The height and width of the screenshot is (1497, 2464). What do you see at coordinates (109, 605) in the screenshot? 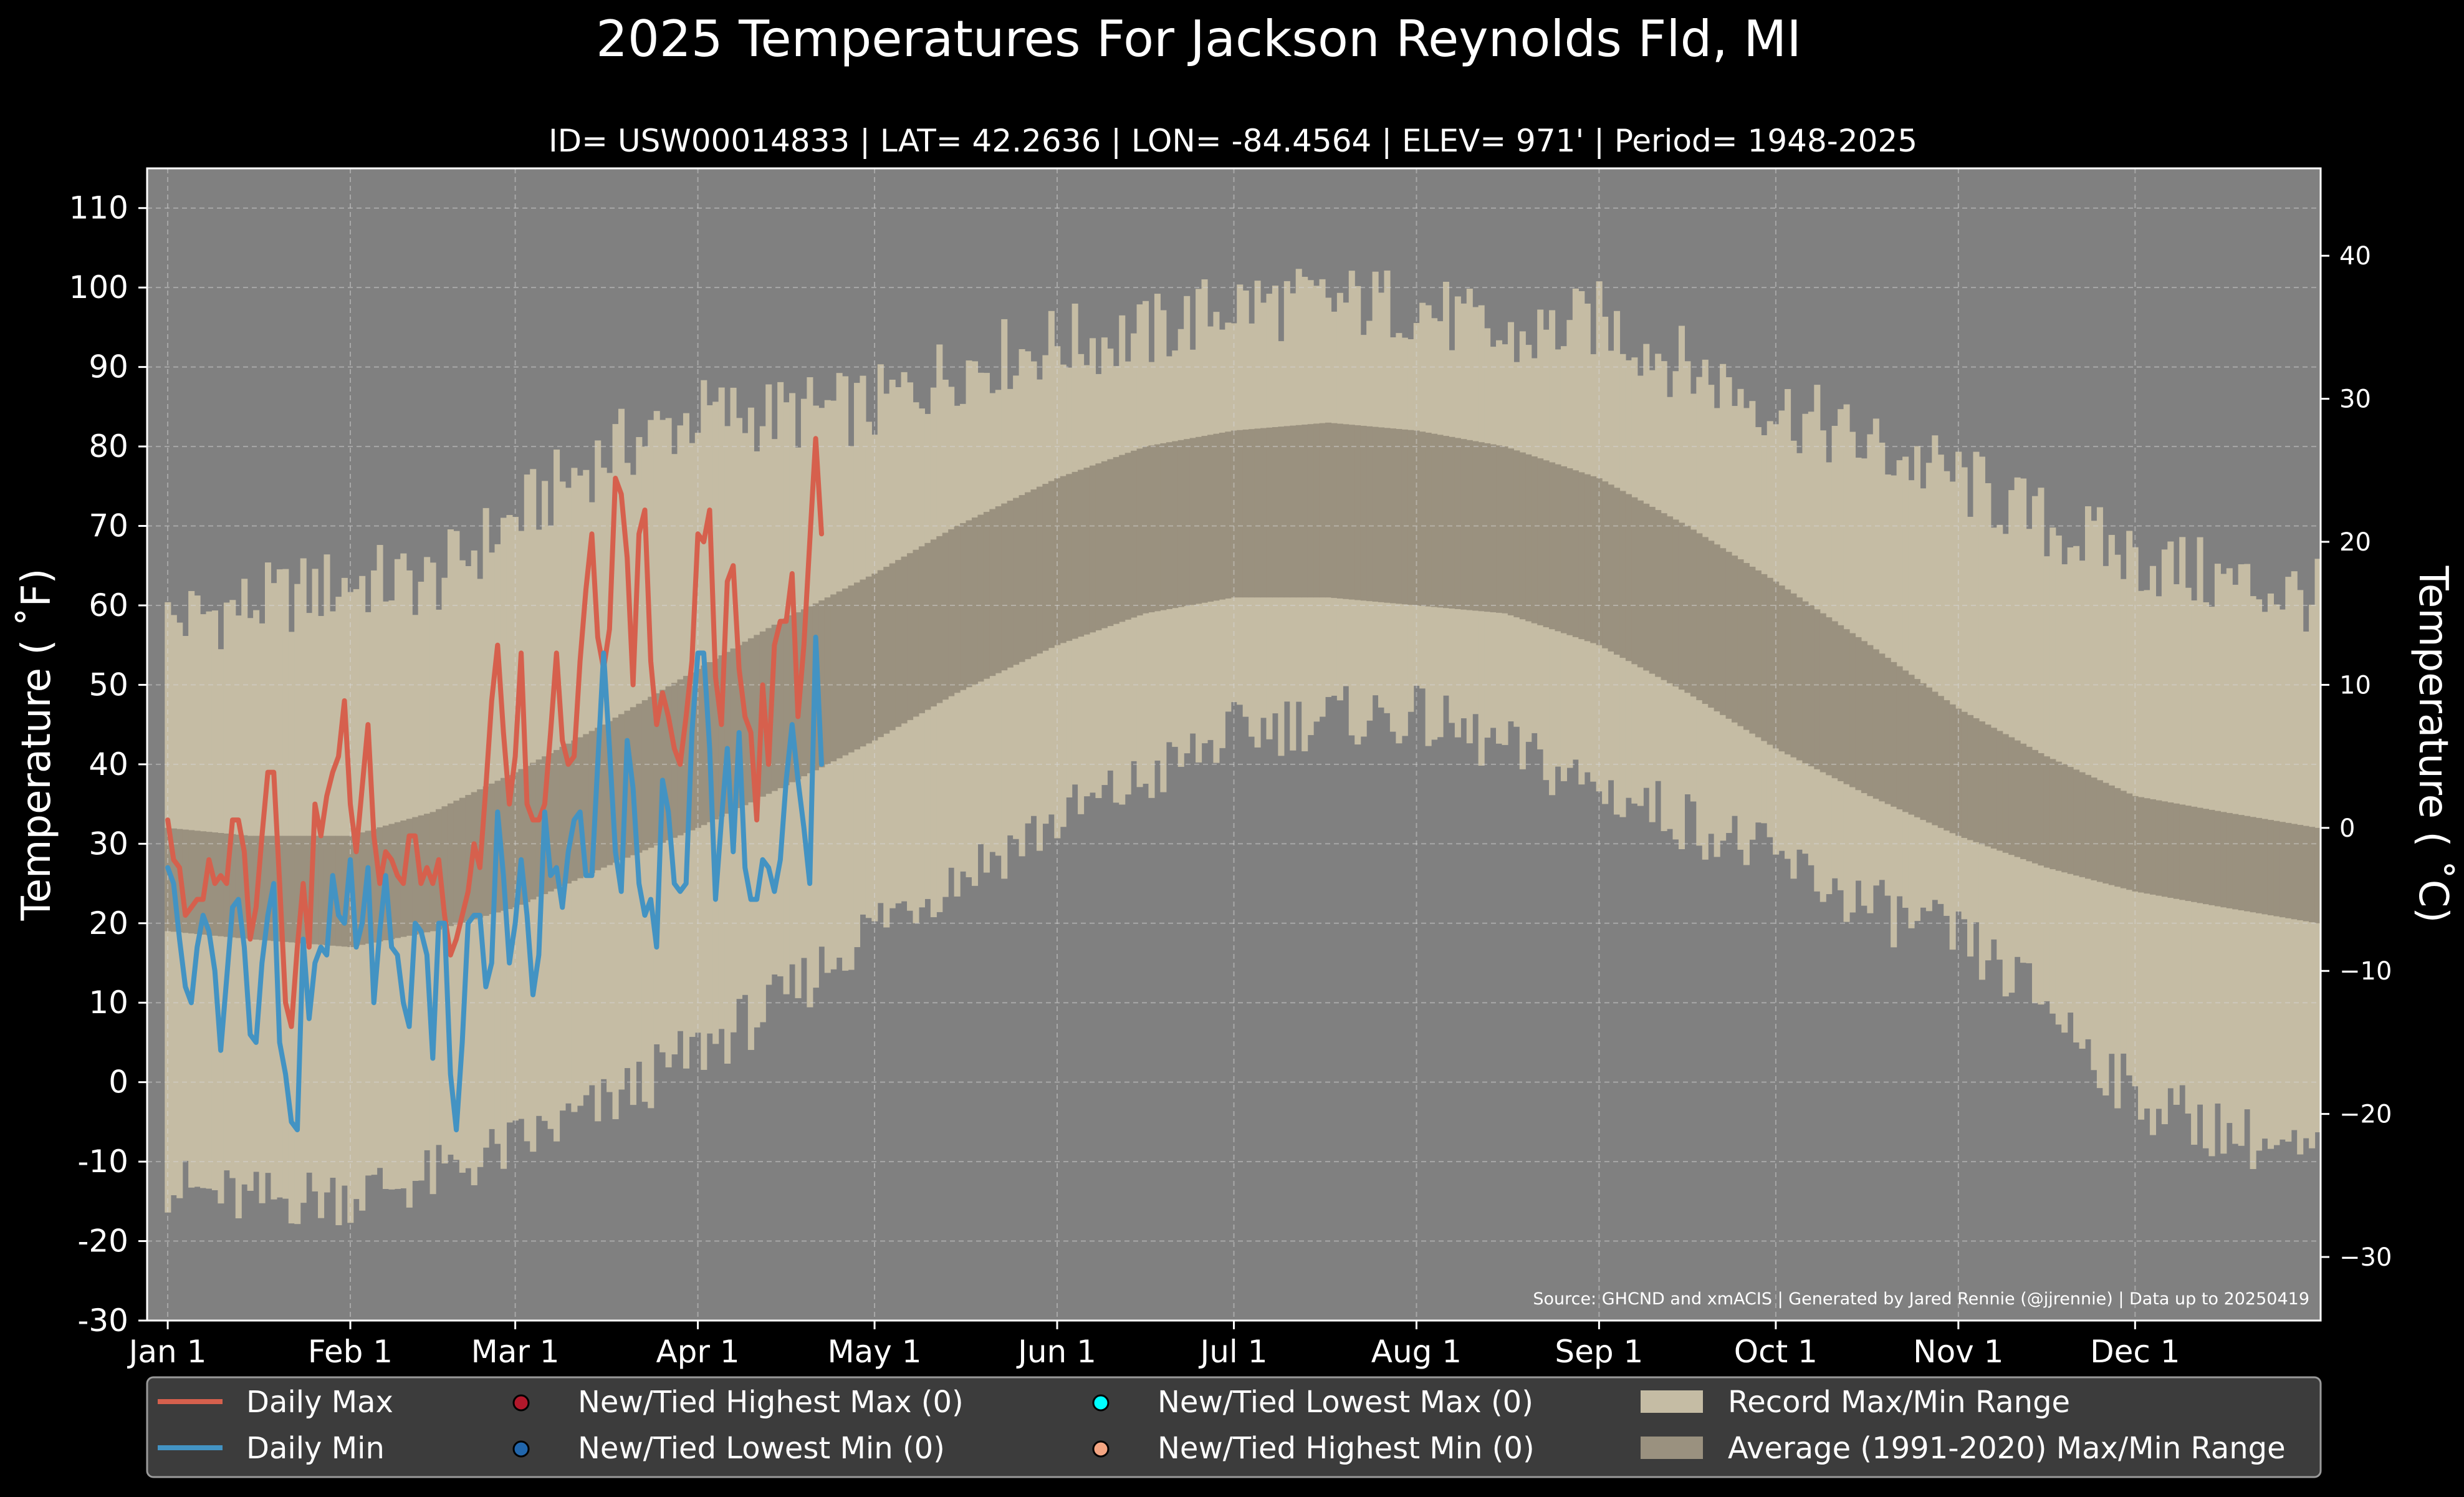
I see `left-tick-label: 60` at bounding box center [109, 605].